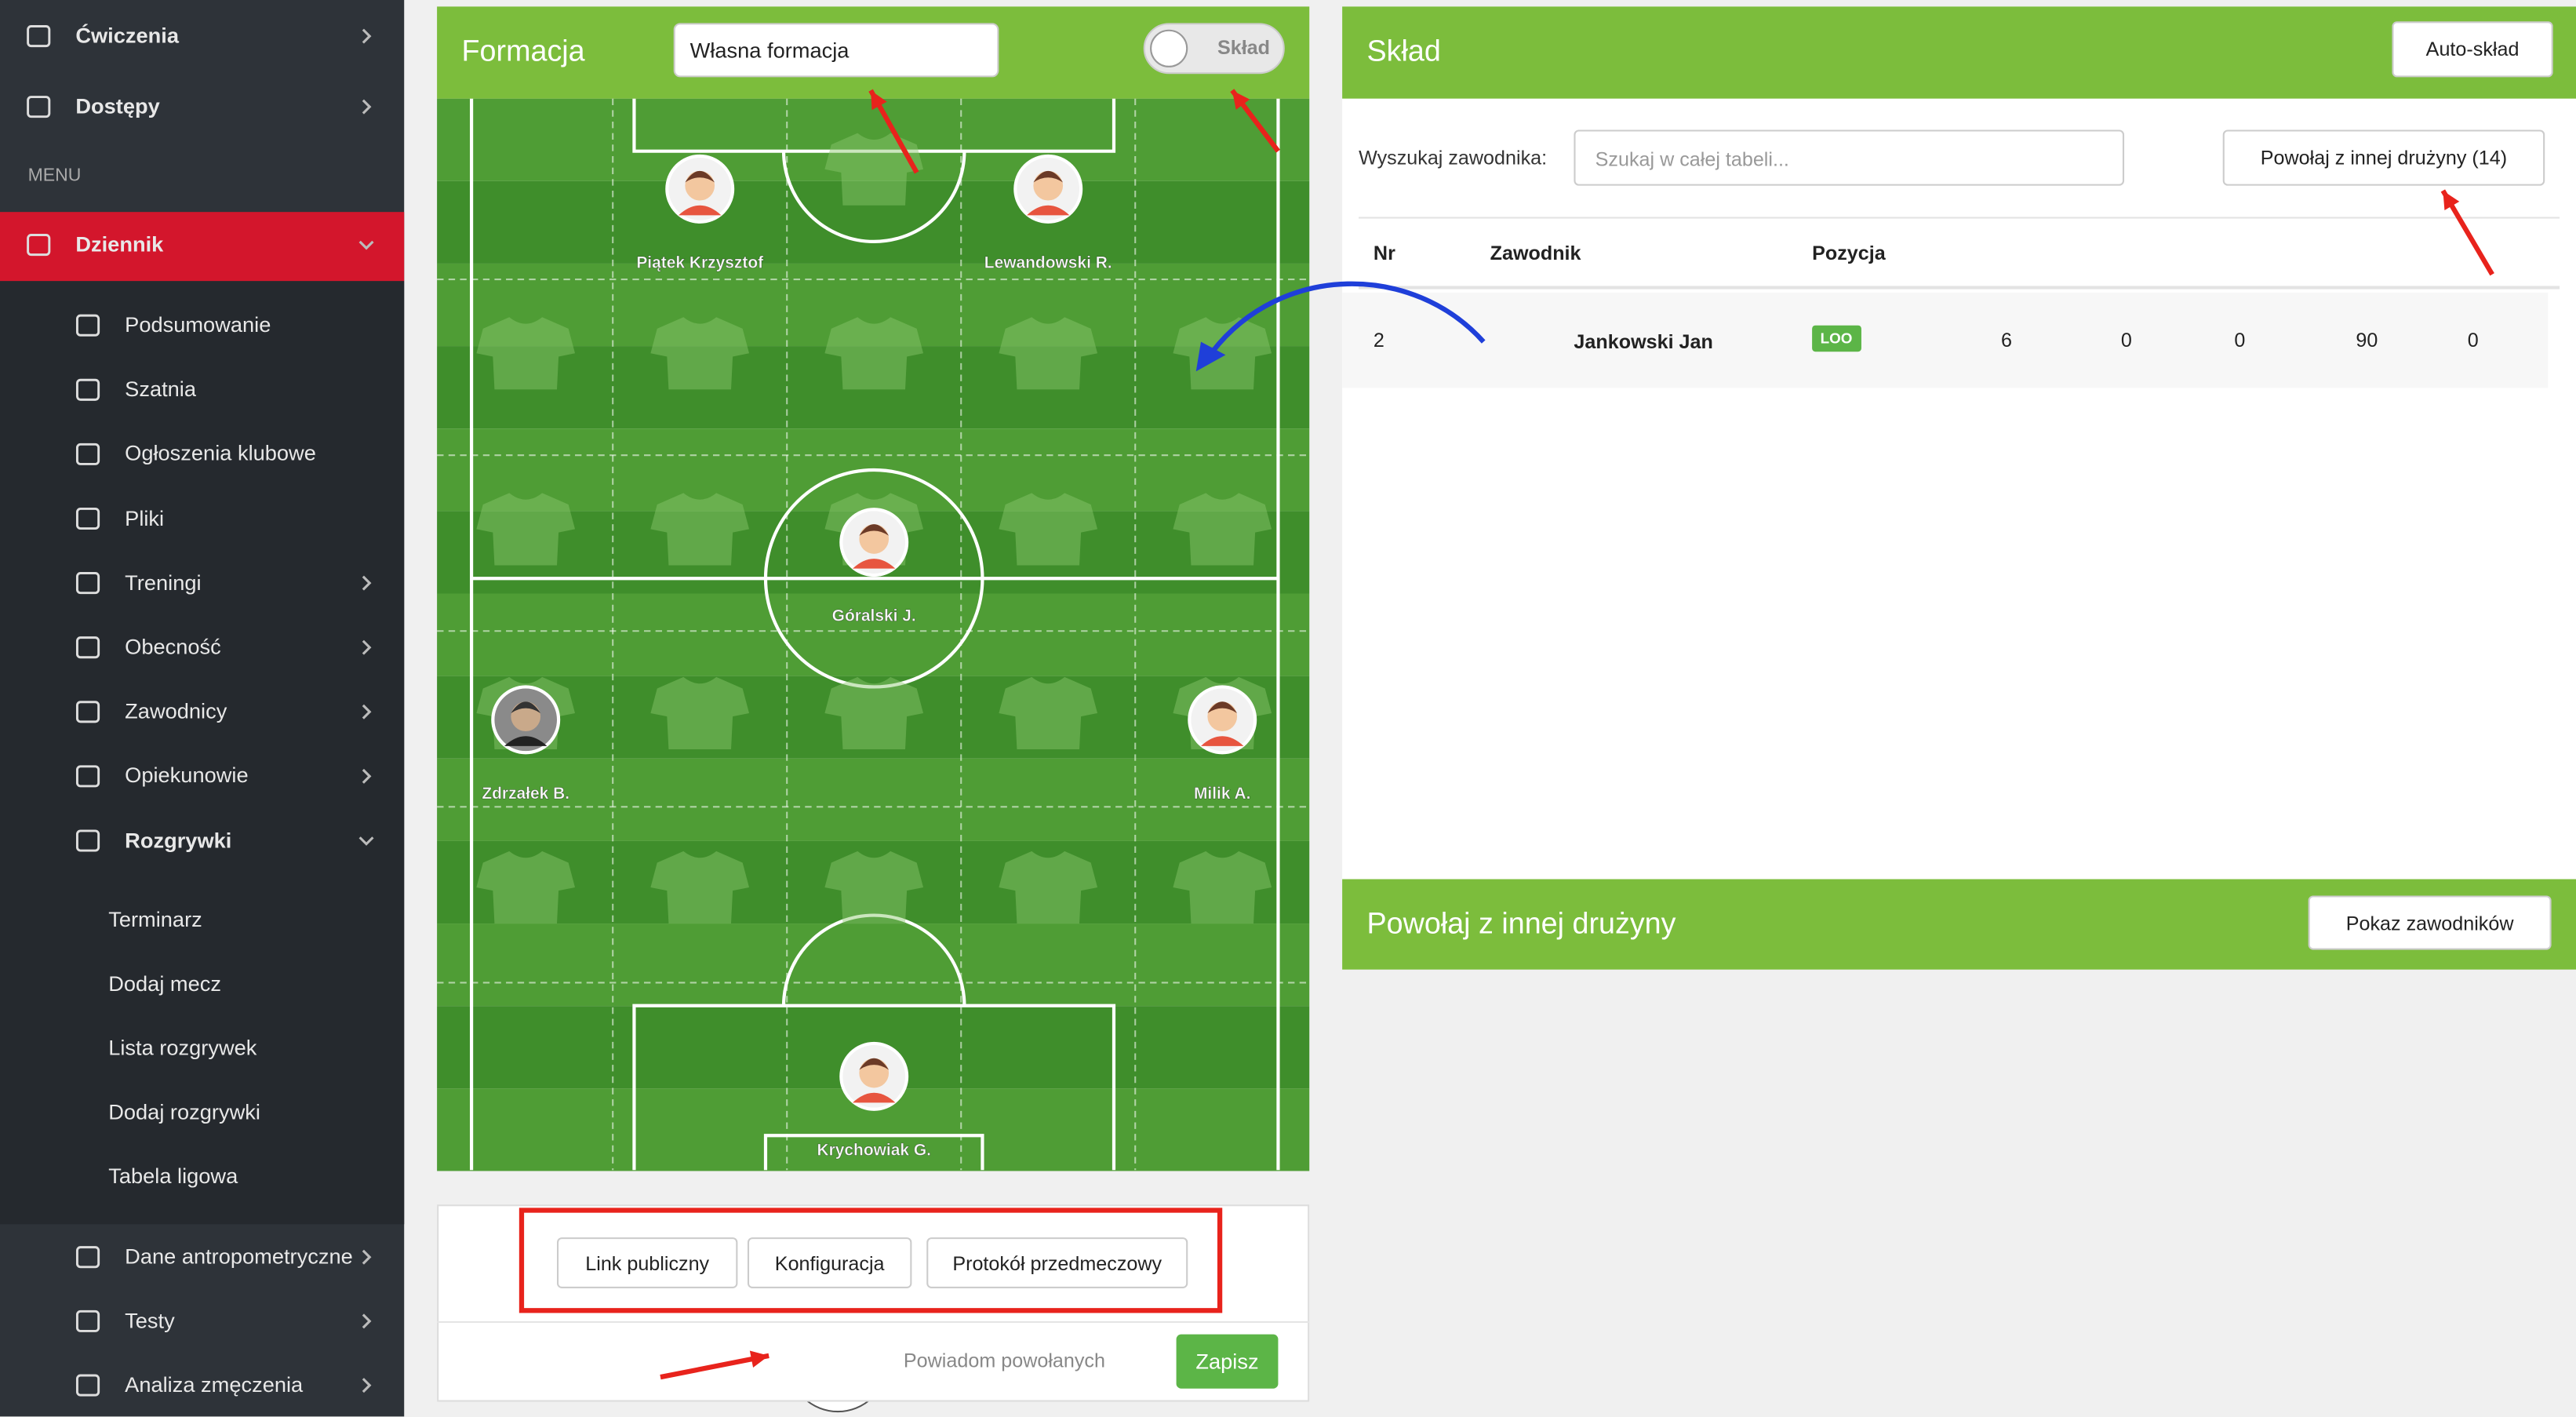 This screenshot has height=1417, width=2576. I want to click on formation-title: Formacja, so click(523, 50).